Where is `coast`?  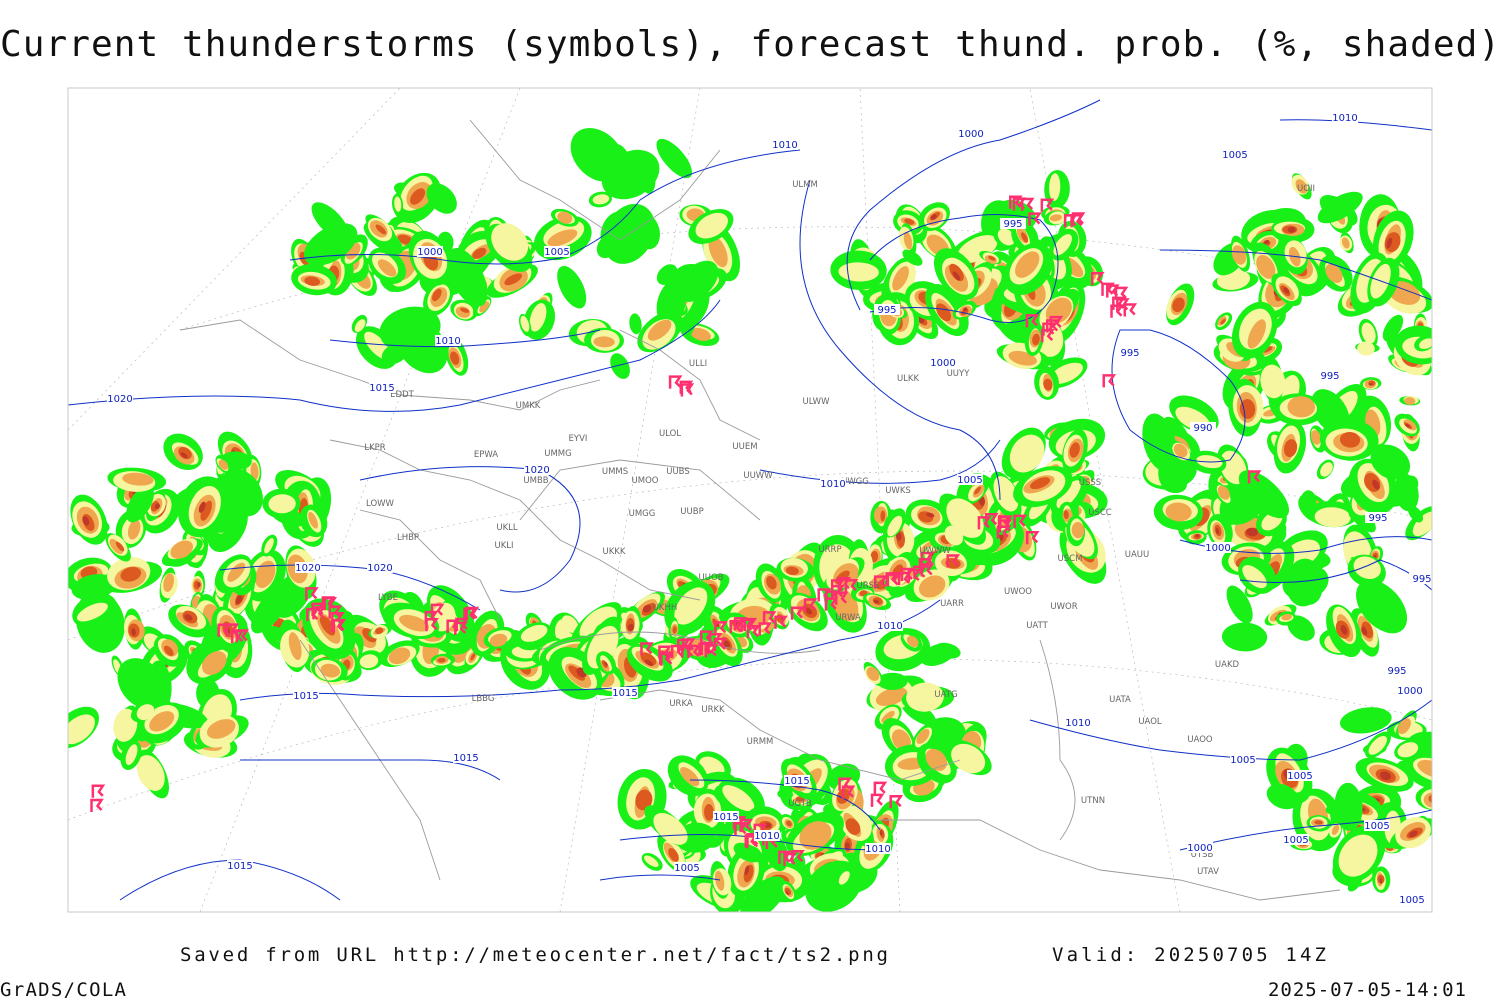
coast is located at coordinates (595, 180).